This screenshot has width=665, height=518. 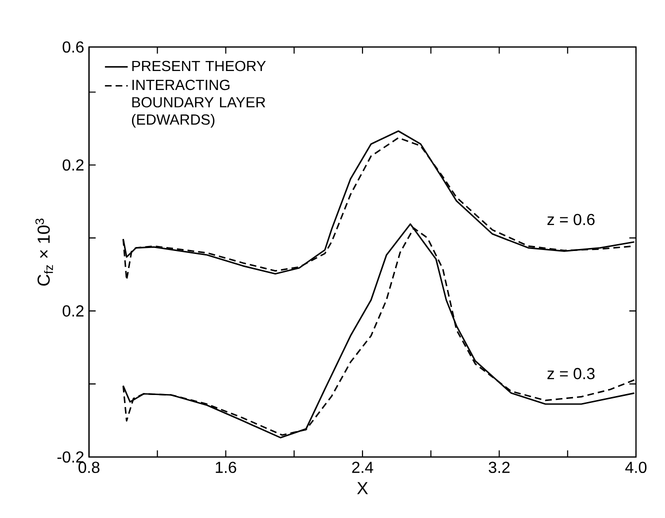 What do you see at coordinates (571, 374) in the screenshot?
I see `annotation: z = 0.3` at bounding box center [571, 374].